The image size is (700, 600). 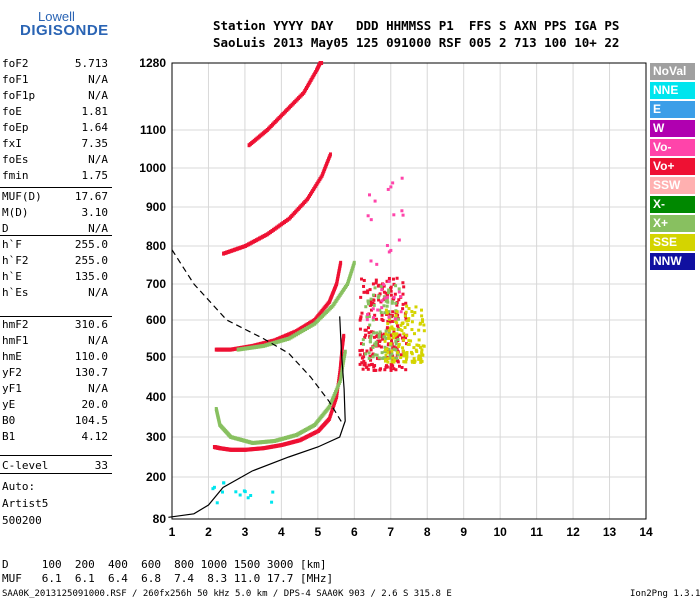 I want to click on param-row: fxI 7.35, so click(x=55, y=144).